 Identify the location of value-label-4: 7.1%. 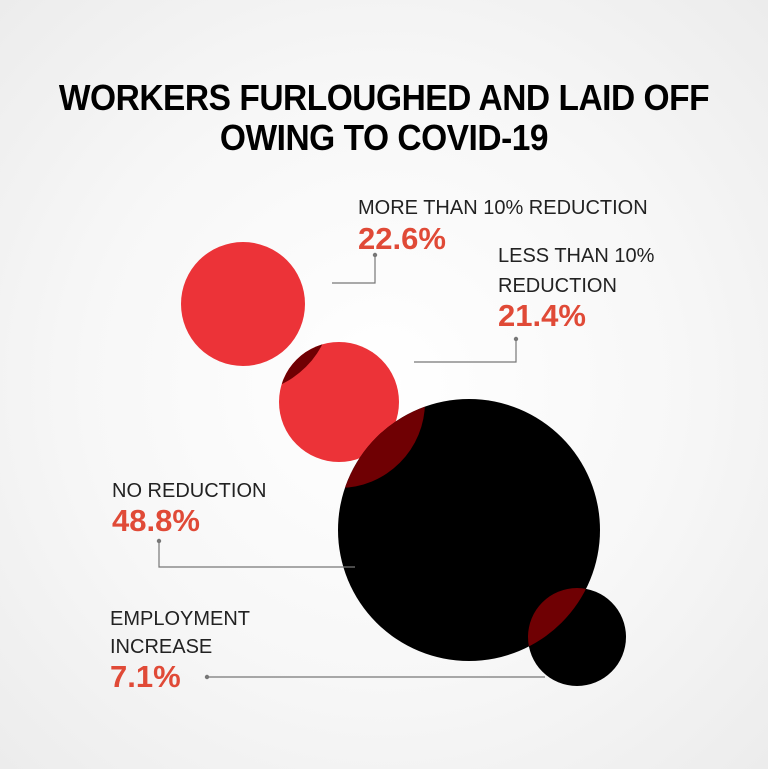
(145, 676).